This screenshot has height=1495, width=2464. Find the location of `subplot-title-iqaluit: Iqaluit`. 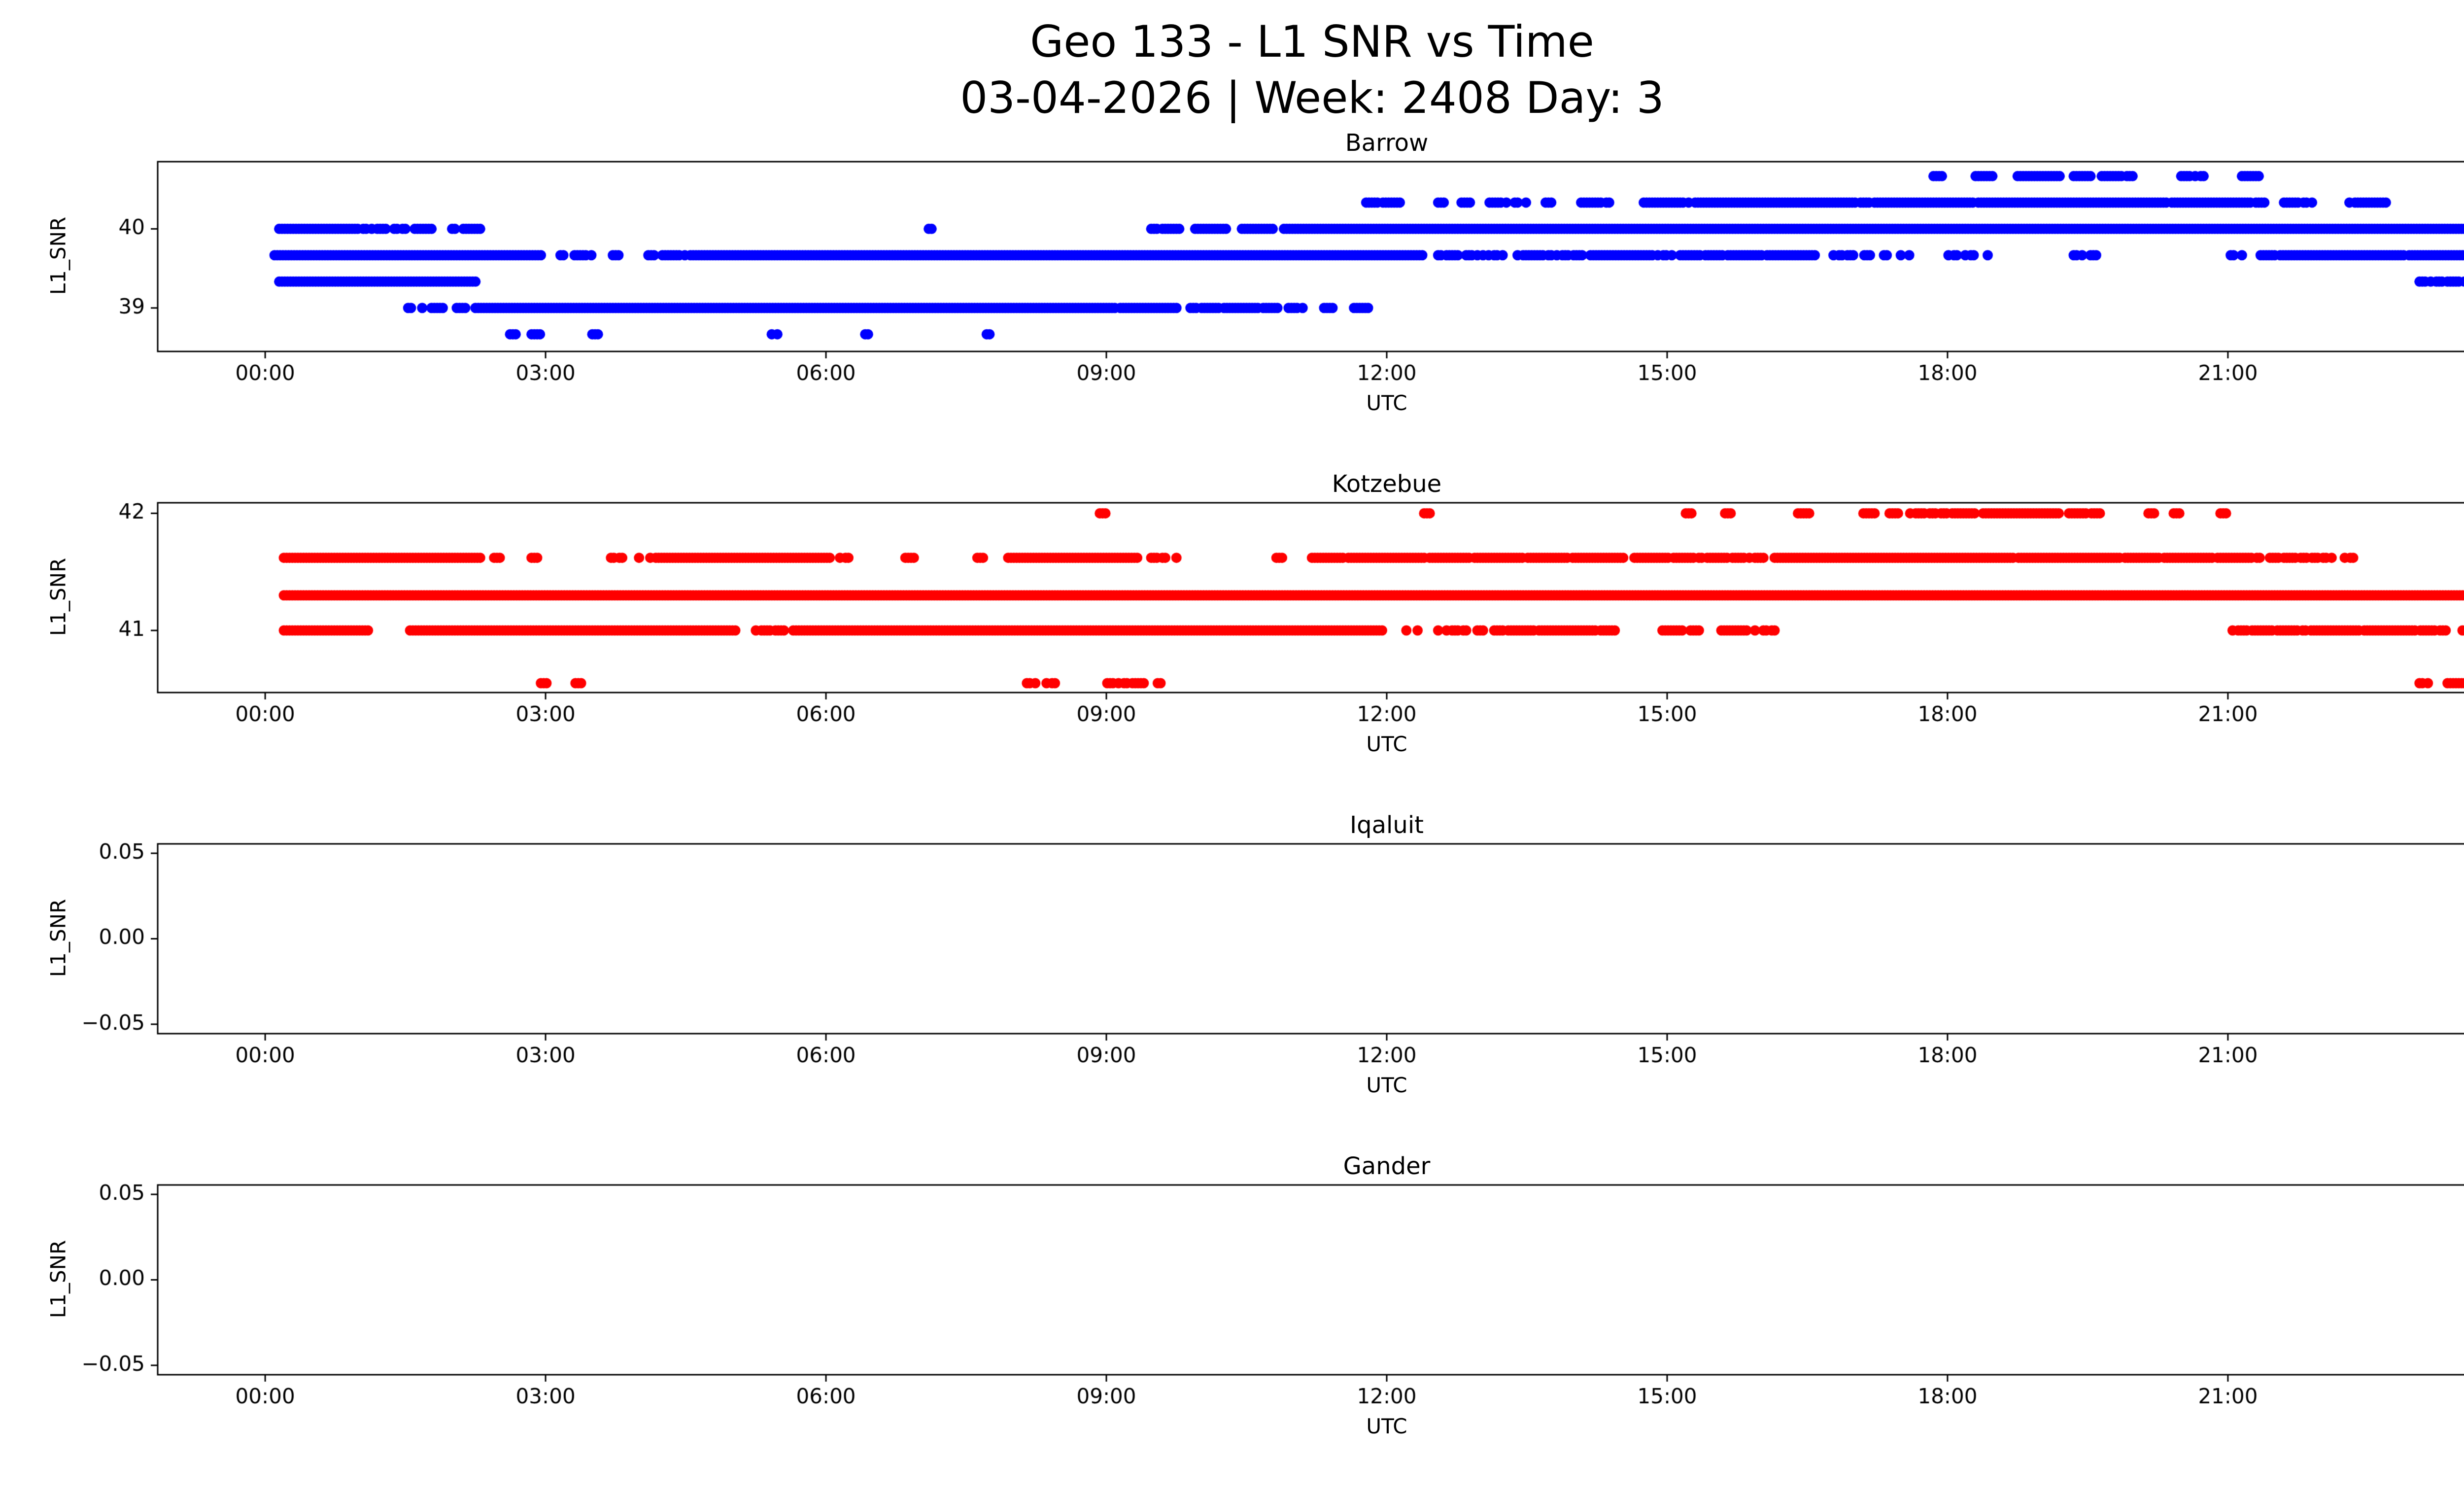

subplot-title-iqaluit: Iqaluit is located at coordinates (1387, 825).